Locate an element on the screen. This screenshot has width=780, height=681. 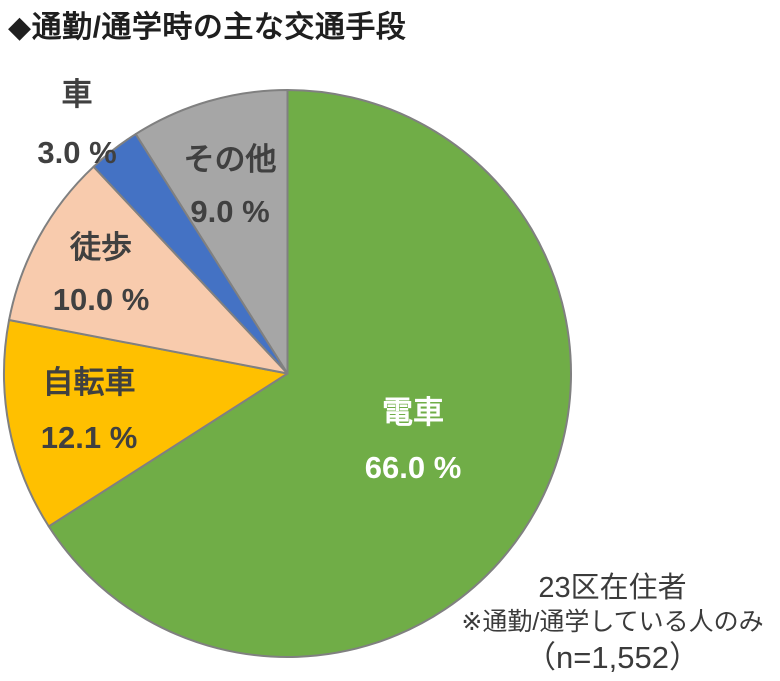
annotation-note: ※通勤/通学している人のみ is located at coordinates (612, 622).